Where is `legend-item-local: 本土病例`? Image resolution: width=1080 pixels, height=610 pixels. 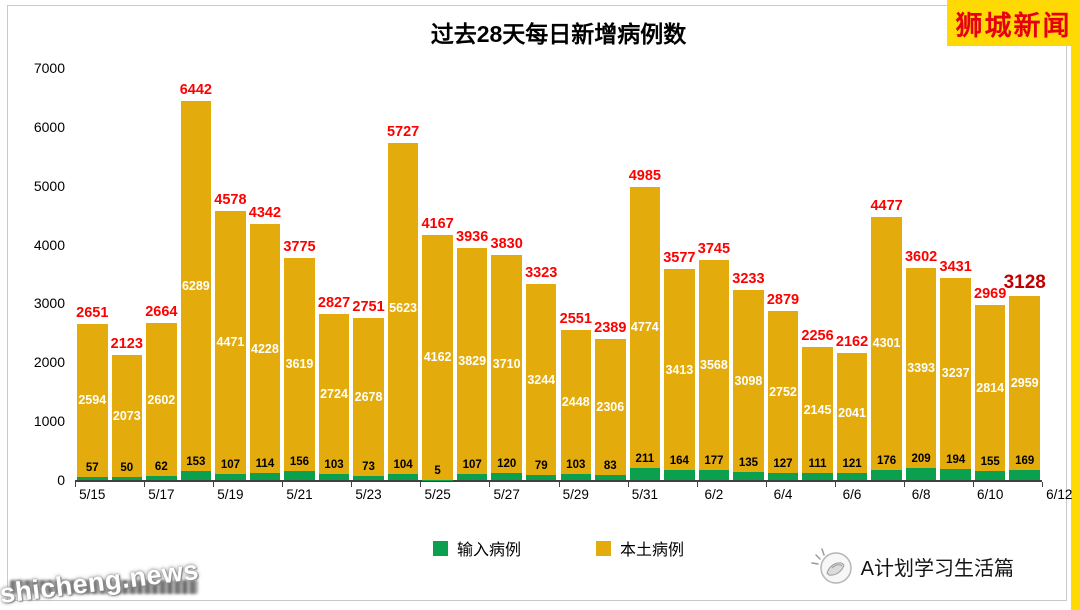
legend-item-local: 本土病例 is located at coordinates (640, 548).